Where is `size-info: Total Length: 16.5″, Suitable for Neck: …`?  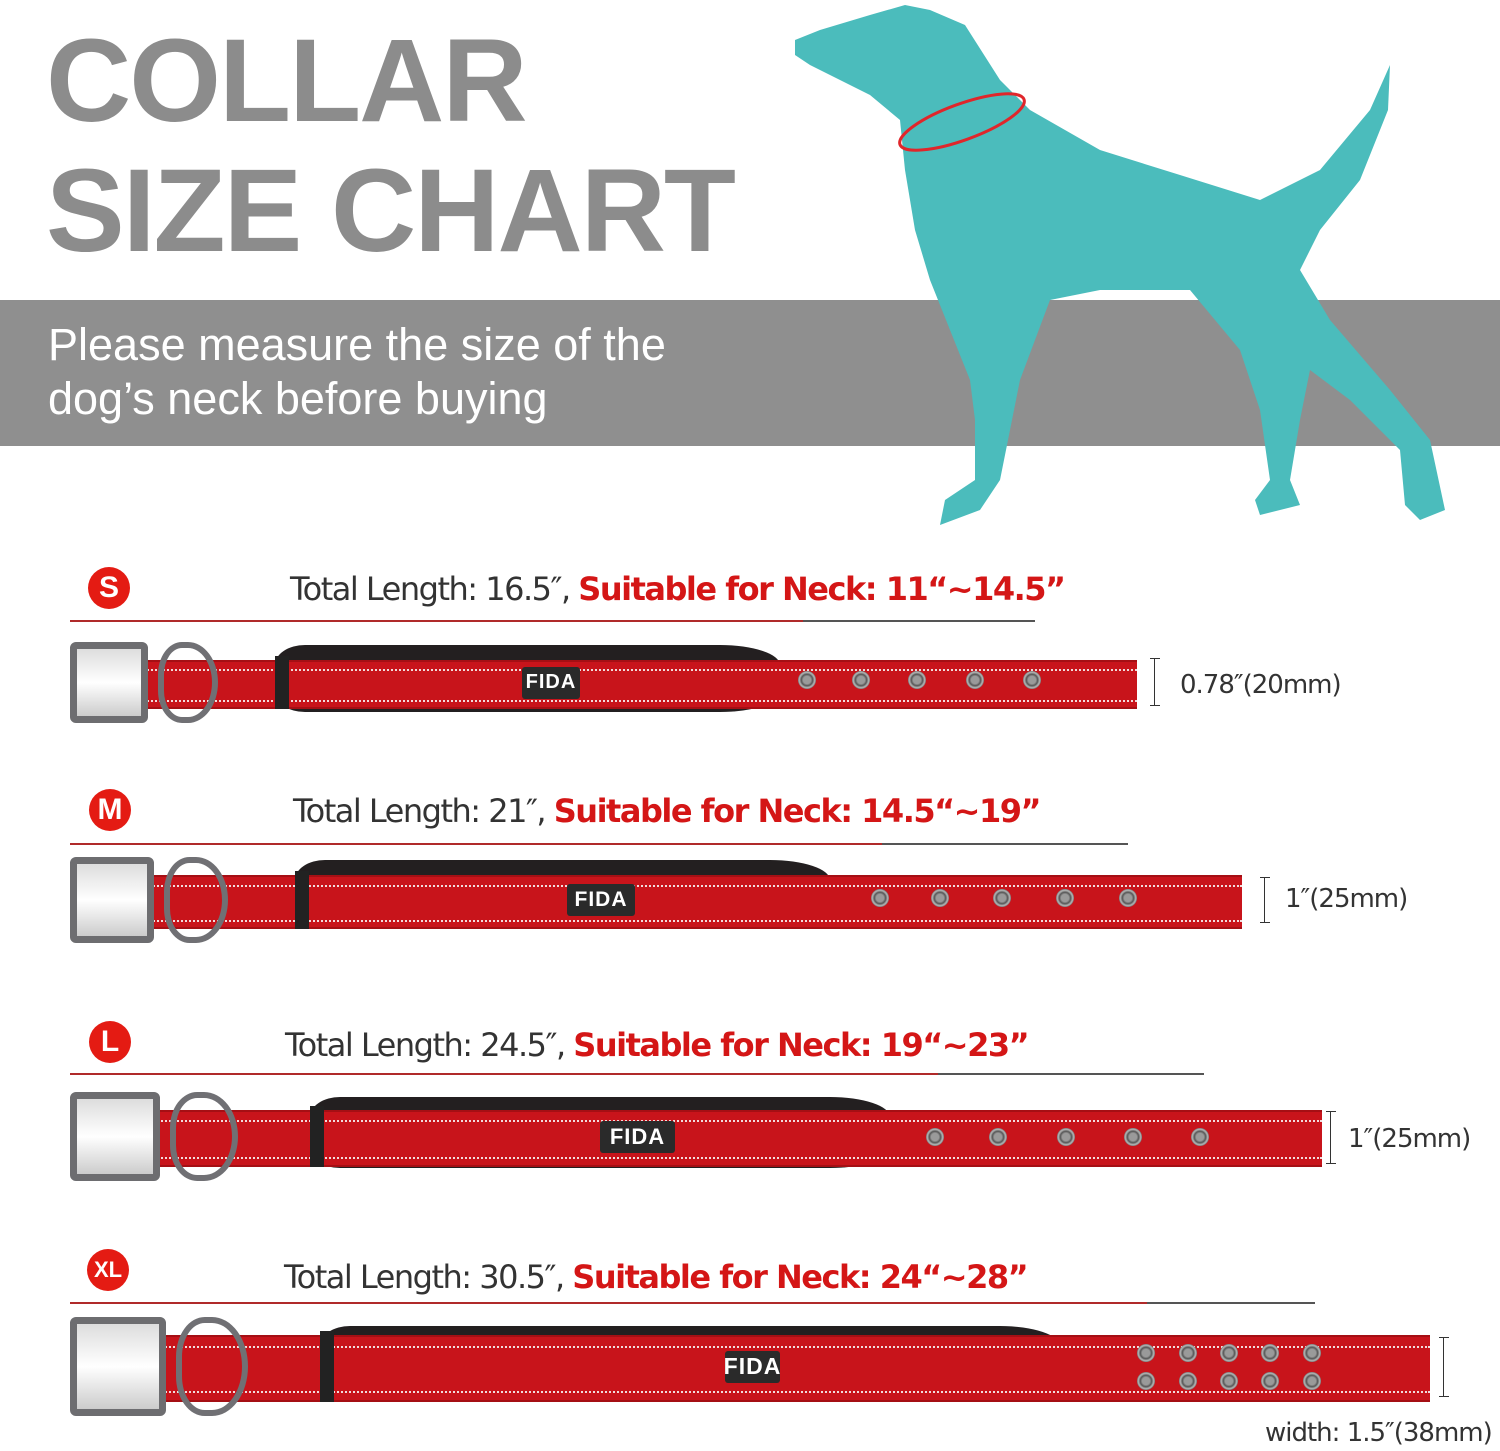 size-info: Total Length: 16.5″, Suitable for Neck: … is located at coordinates (678, 589).